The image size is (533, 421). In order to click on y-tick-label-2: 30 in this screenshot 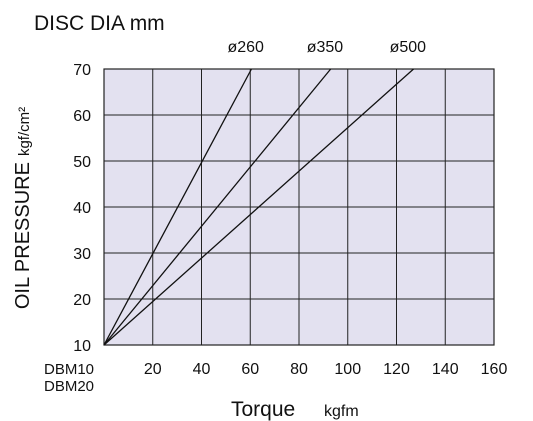, I will do `click(82, 254)`.